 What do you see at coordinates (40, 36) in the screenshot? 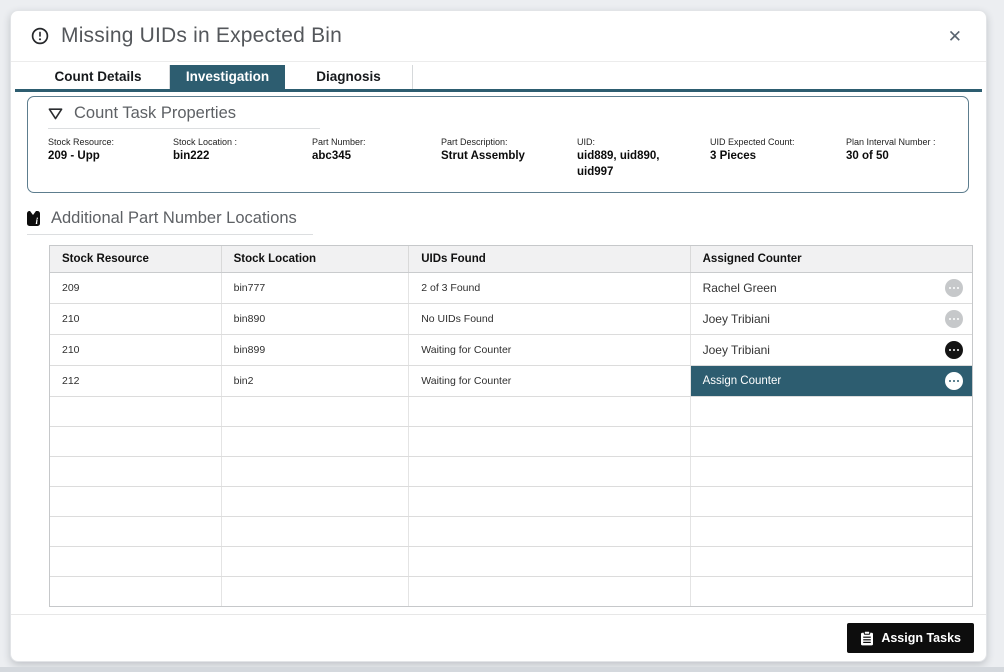
I see `exclamation-circle-icon` at bounding box center [40, 36].